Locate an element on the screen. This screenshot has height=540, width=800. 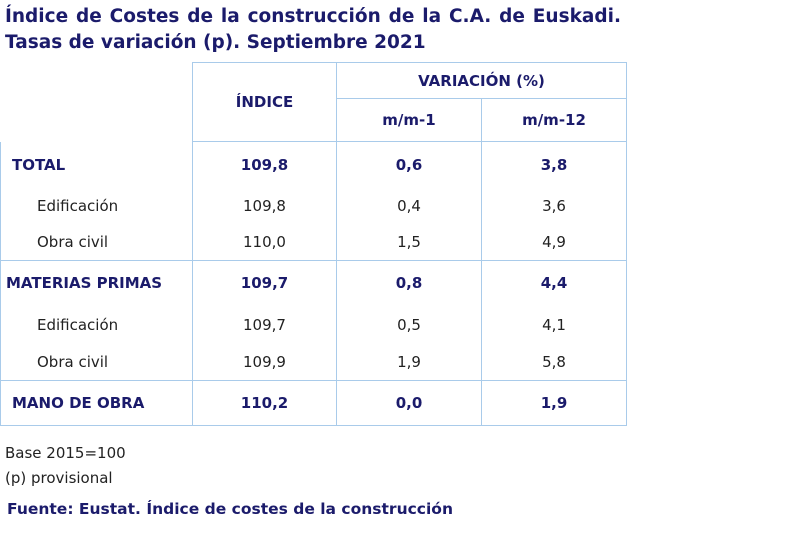
cell: 4,4 is located at coordinates (554, 283).